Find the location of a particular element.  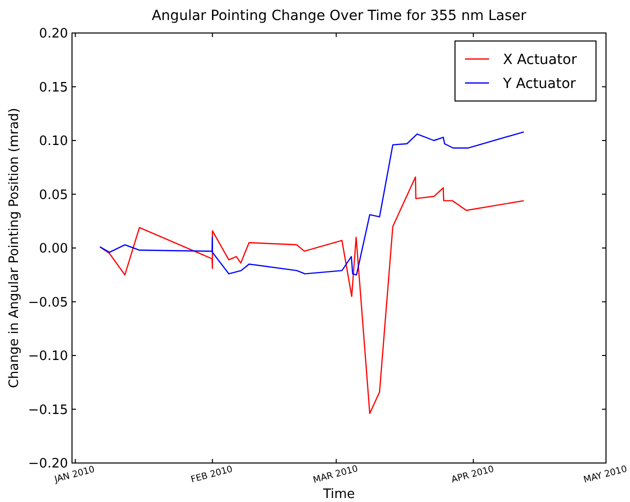

y-tick-label: 0.00 is located at coordinates (53, 249).